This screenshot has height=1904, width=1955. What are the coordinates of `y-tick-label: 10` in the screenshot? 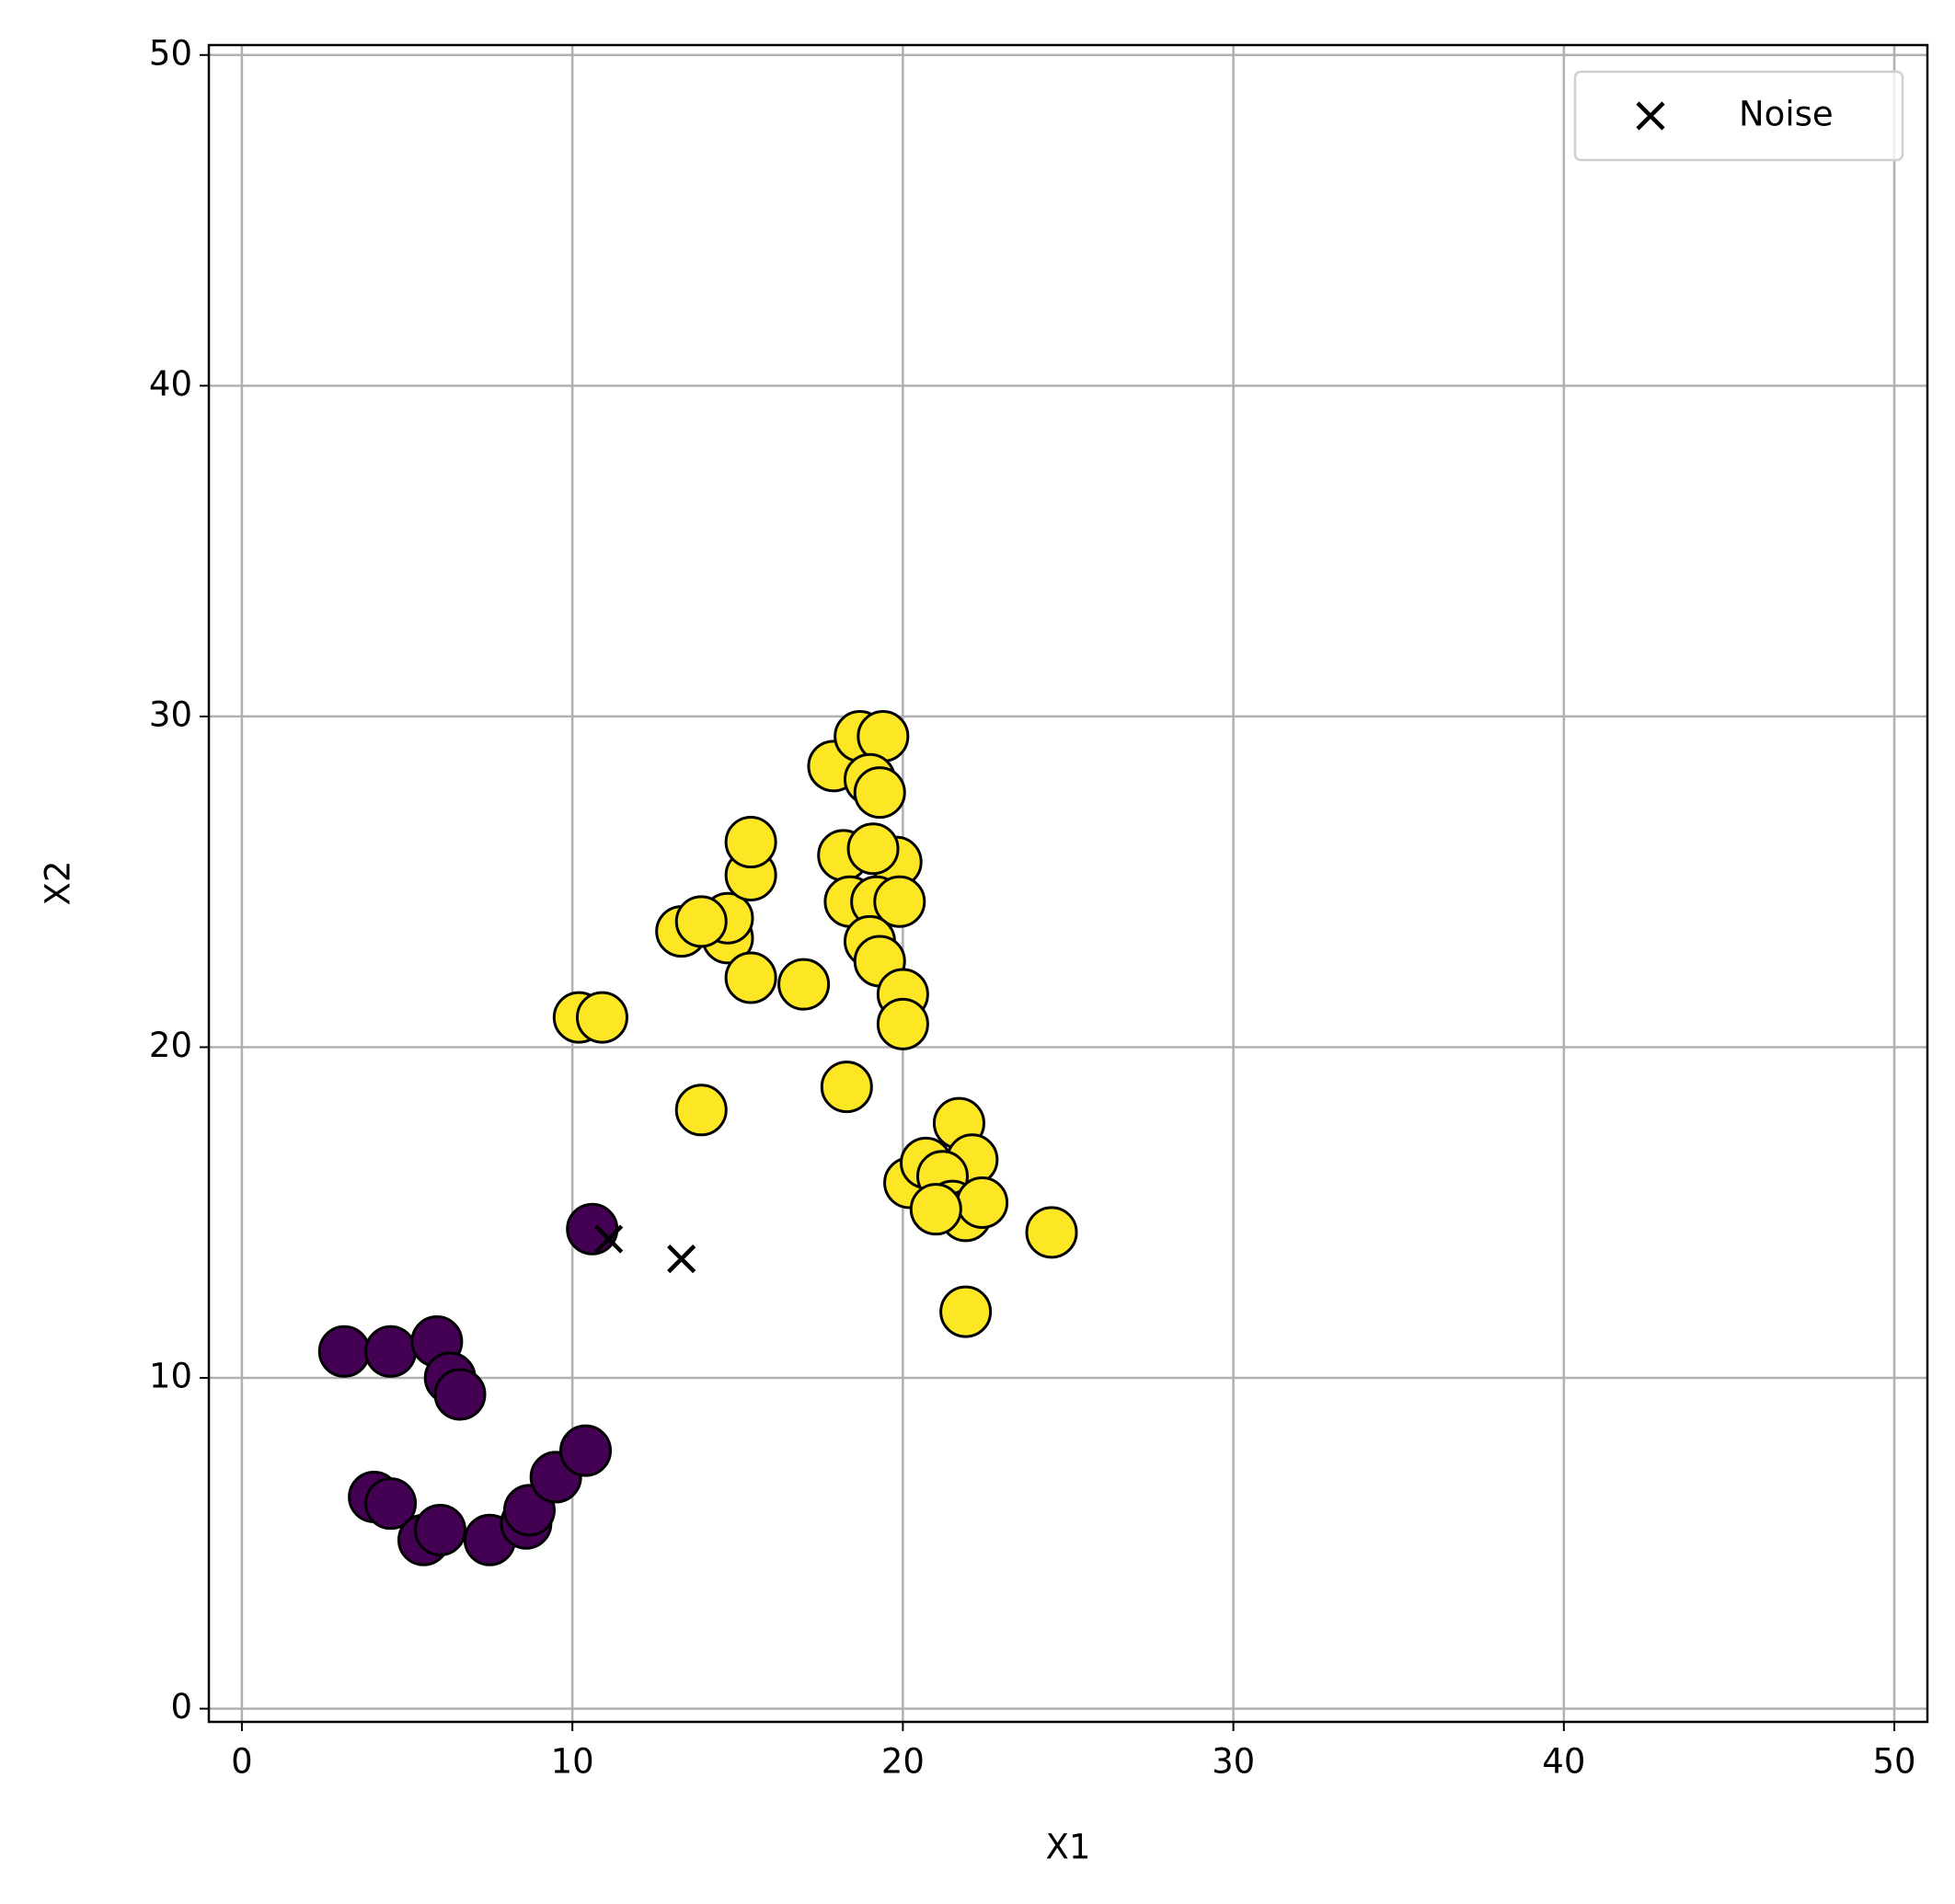 It's located at (170, 1376).